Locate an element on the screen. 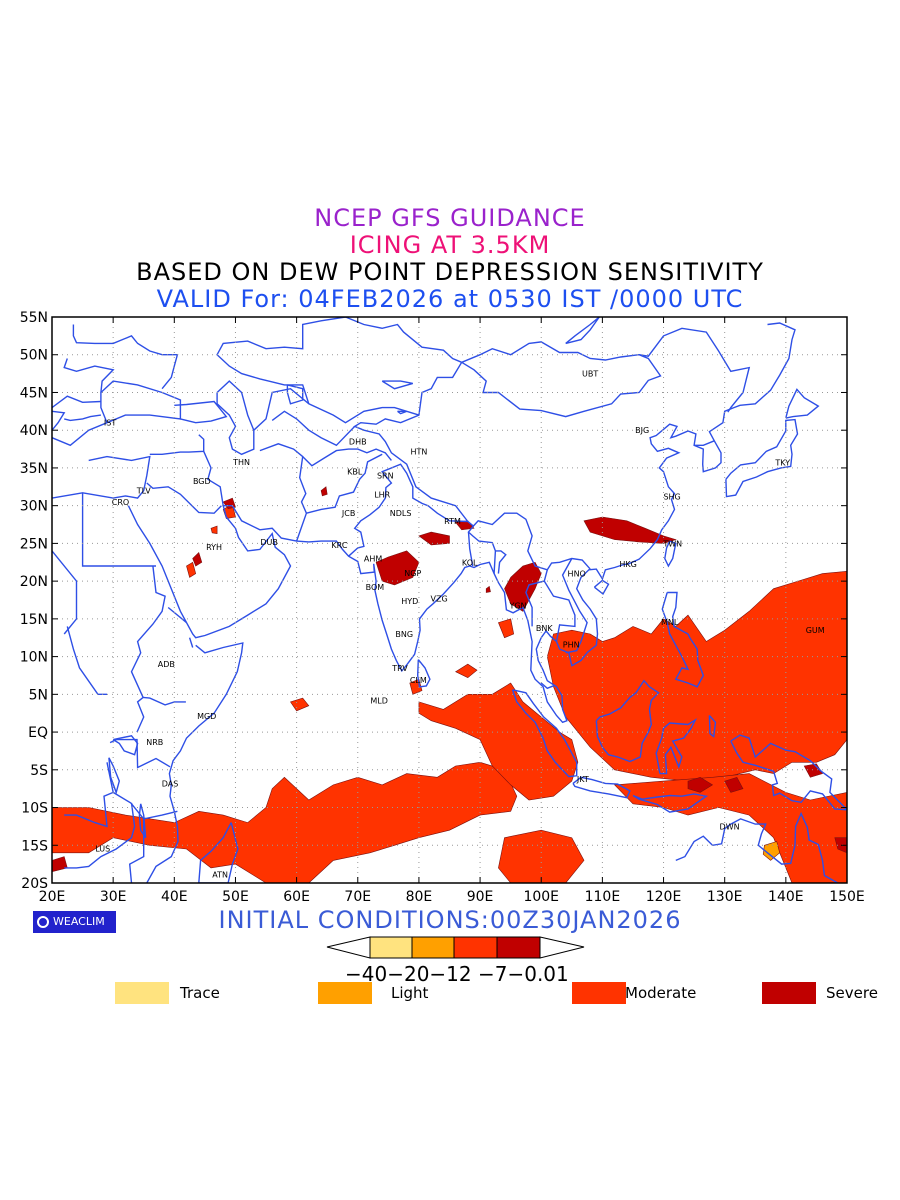  lon-label: 40E is located at coordinates (174, 897).